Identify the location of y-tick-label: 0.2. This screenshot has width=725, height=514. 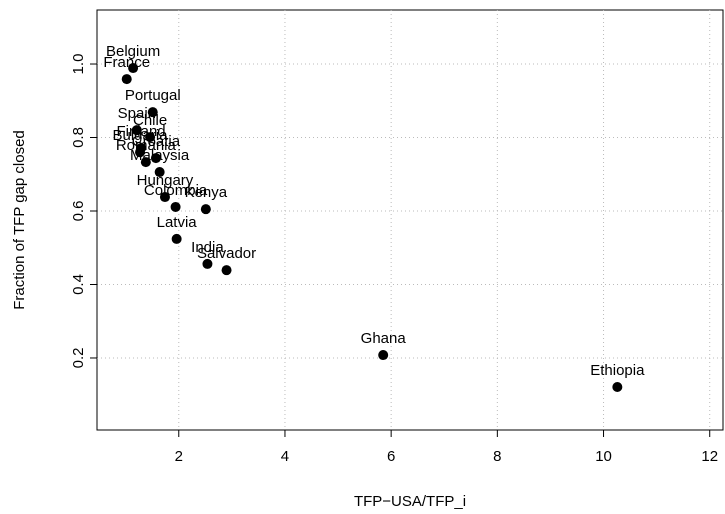
(78, 358).